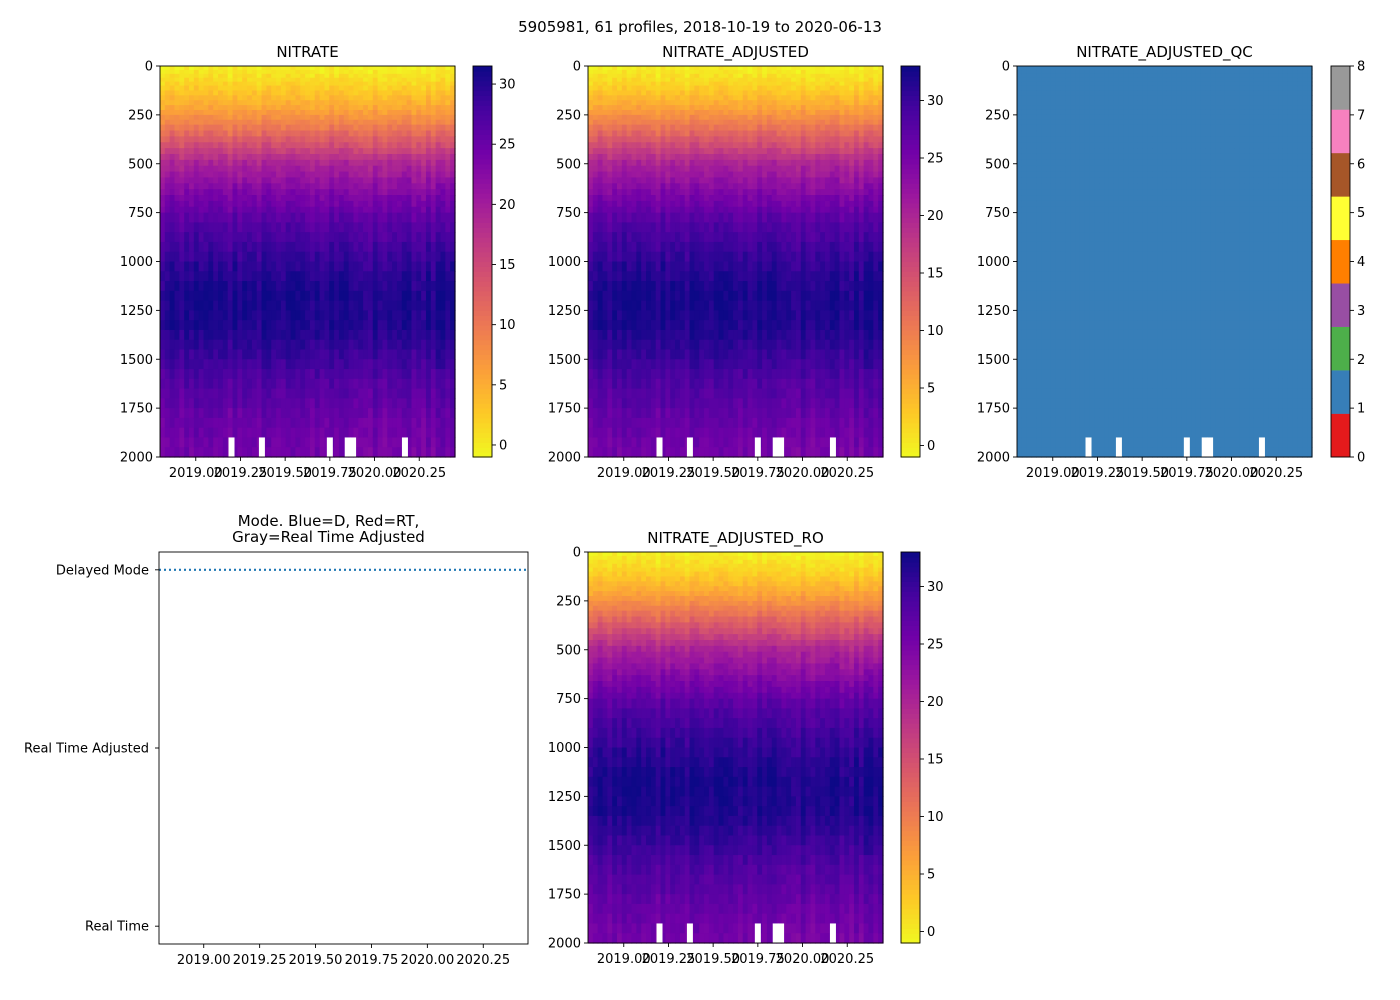 The width and height of the screenshot is (1400, 1000). Describe the element at coordinates (140, 115) in the screenshot. I see `y-tick-label: 250` at that location.